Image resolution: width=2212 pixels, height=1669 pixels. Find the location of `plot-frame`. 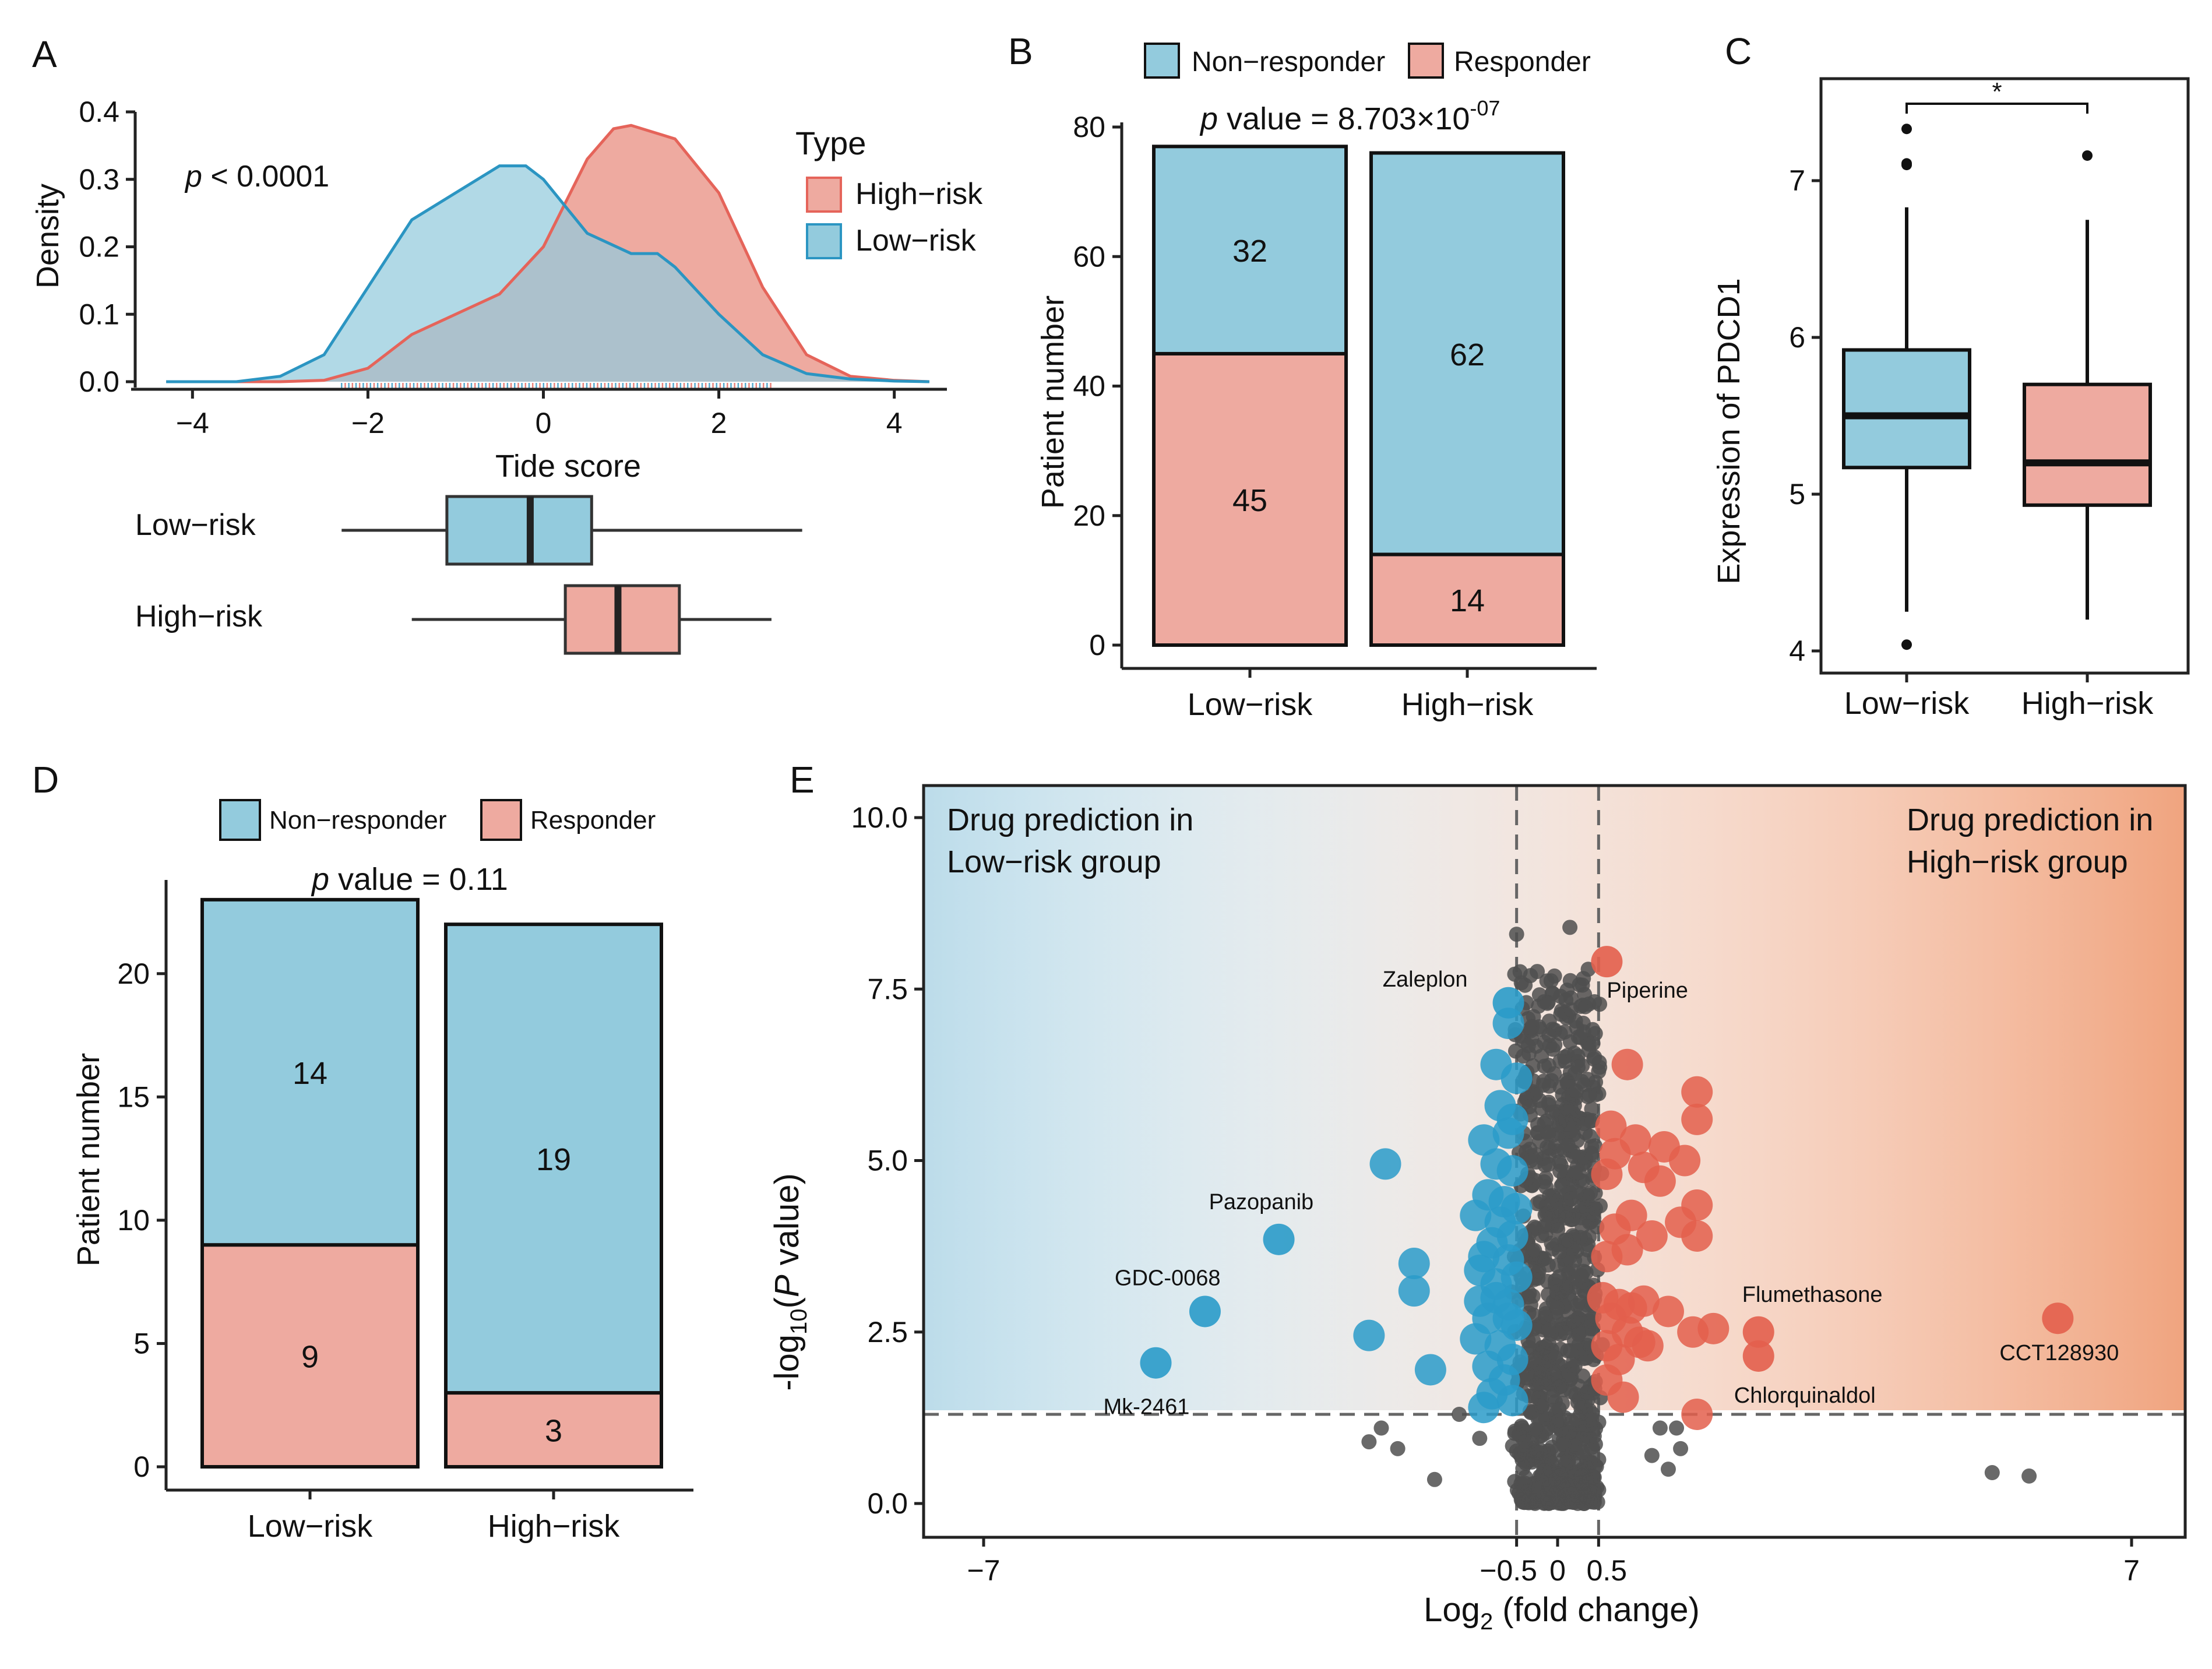

plot-frame is located at coordinates (2004, 376).